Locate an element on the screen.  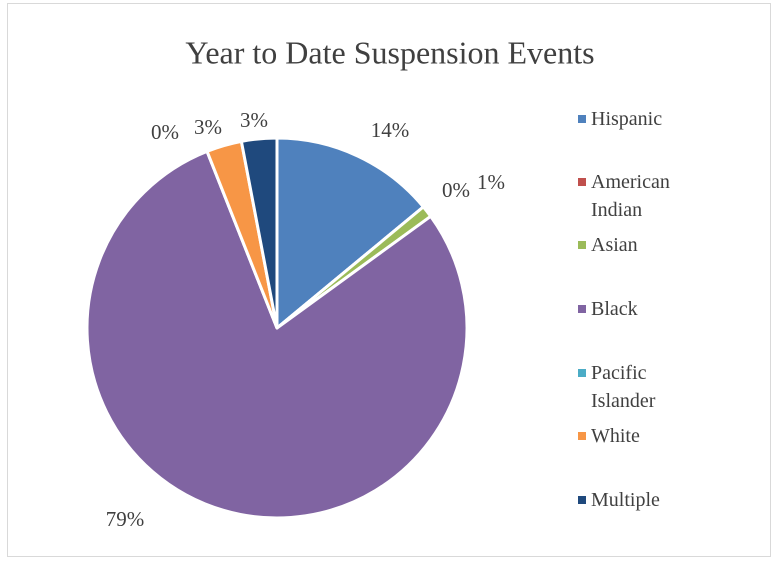
data-label: 14% is located at coordinates (390, 130).